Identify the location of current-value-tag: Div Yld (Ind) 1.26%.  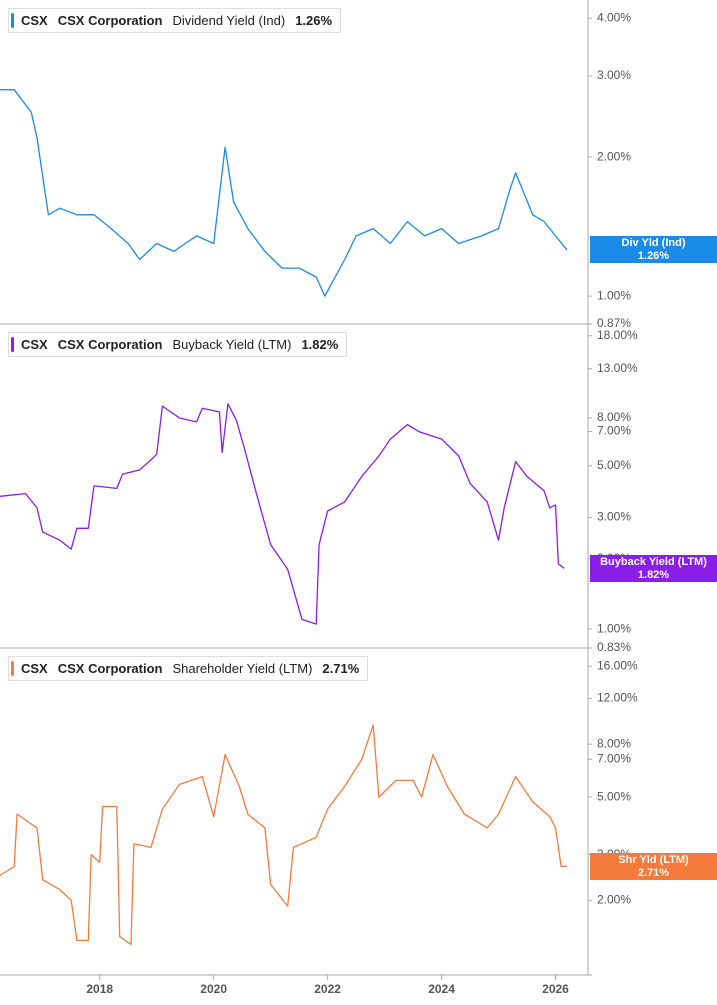
(653, 250).